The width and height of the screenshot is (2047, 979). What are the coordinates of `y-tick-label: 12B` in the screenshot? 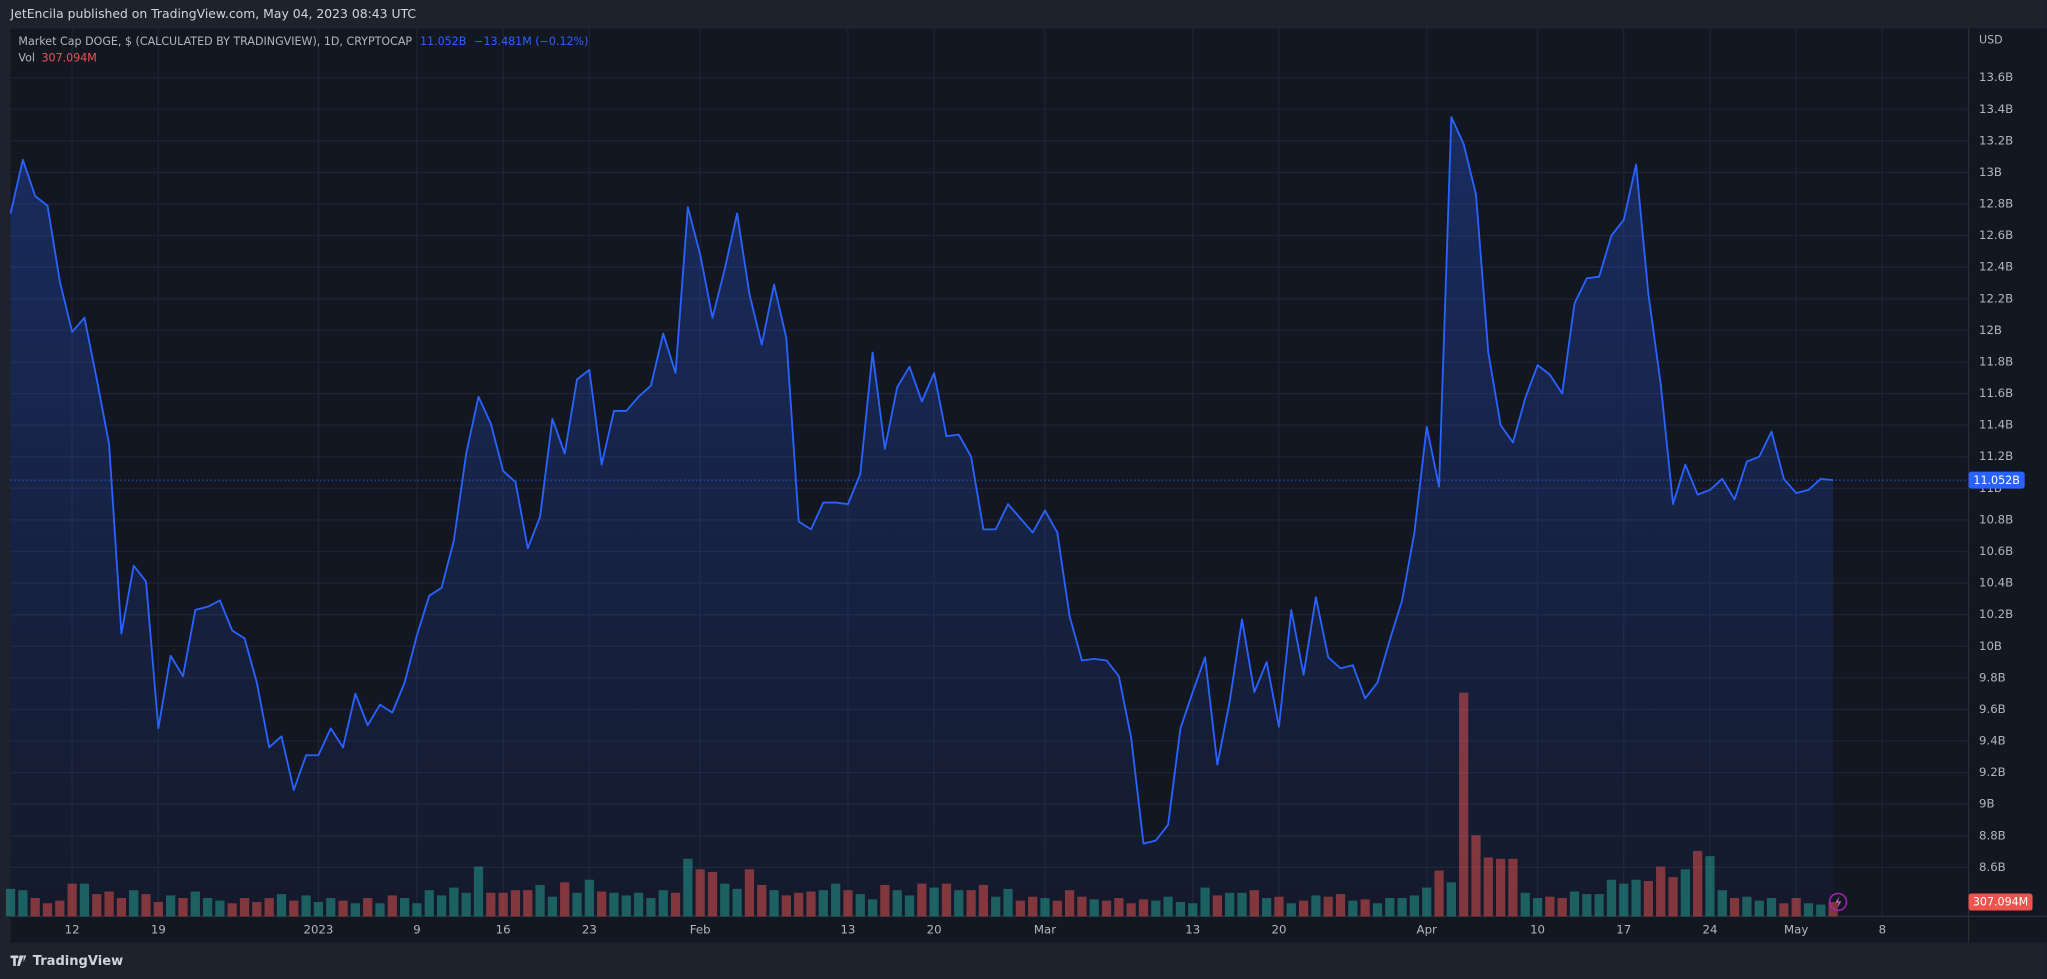 It's located at (1990, 330).